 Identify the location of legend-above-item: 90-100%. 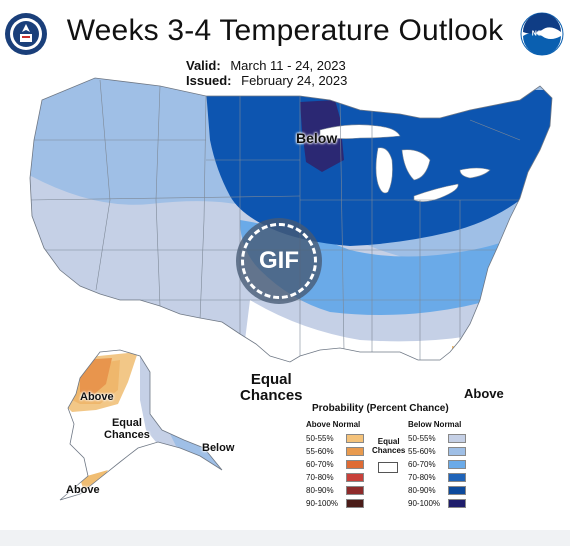
(337, 503).